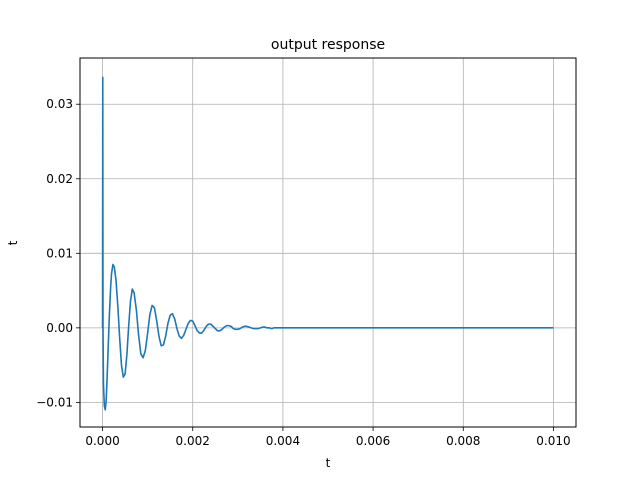 This screenshot has width=640, height=484. What do you see at coordinates (59, 328) in the screenshot?
I see `y-tick-label: 0.00` at bounding box center [59, 328].